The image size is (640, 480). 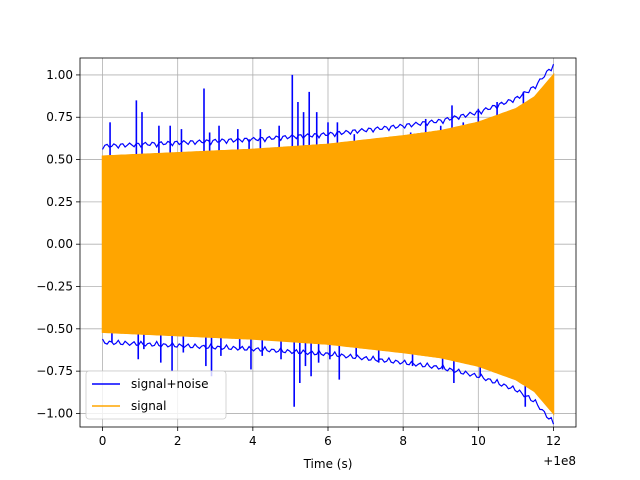 What do you see at coordinates (553, 441) in the screenshot?
I see `x-tick-label: 12` at bounding box center [553, 441].